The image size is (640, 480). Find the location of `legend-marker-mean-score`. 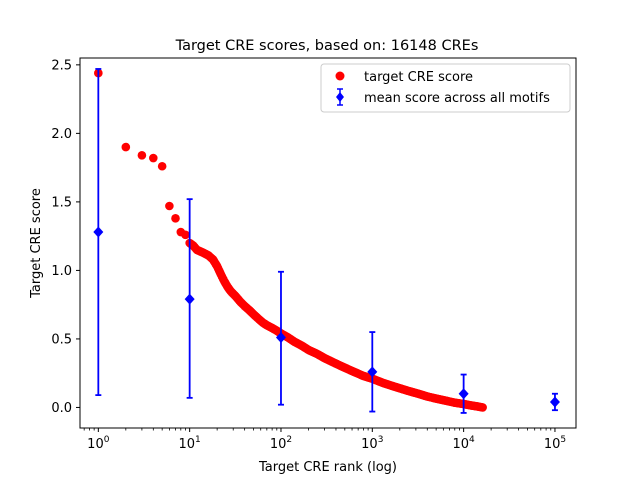

legend-marker-mean-score is located at coordinates (340, 97).